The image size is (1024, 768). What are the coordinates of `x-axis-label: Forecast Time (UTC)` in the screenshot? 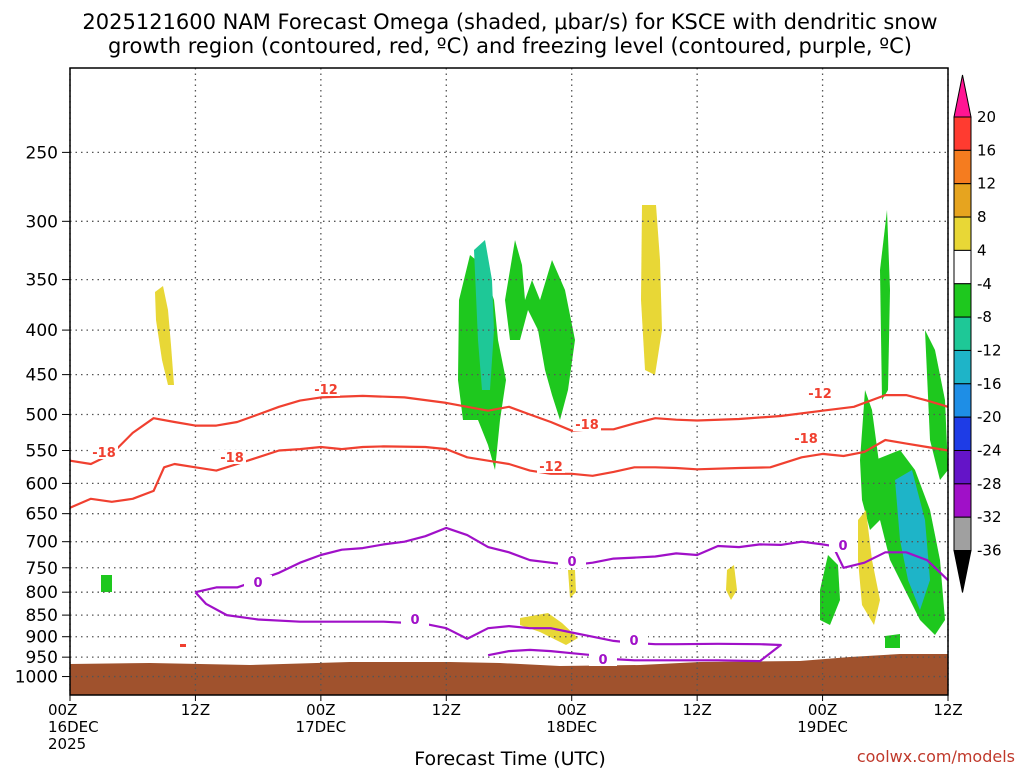 It's located at (509, 758).